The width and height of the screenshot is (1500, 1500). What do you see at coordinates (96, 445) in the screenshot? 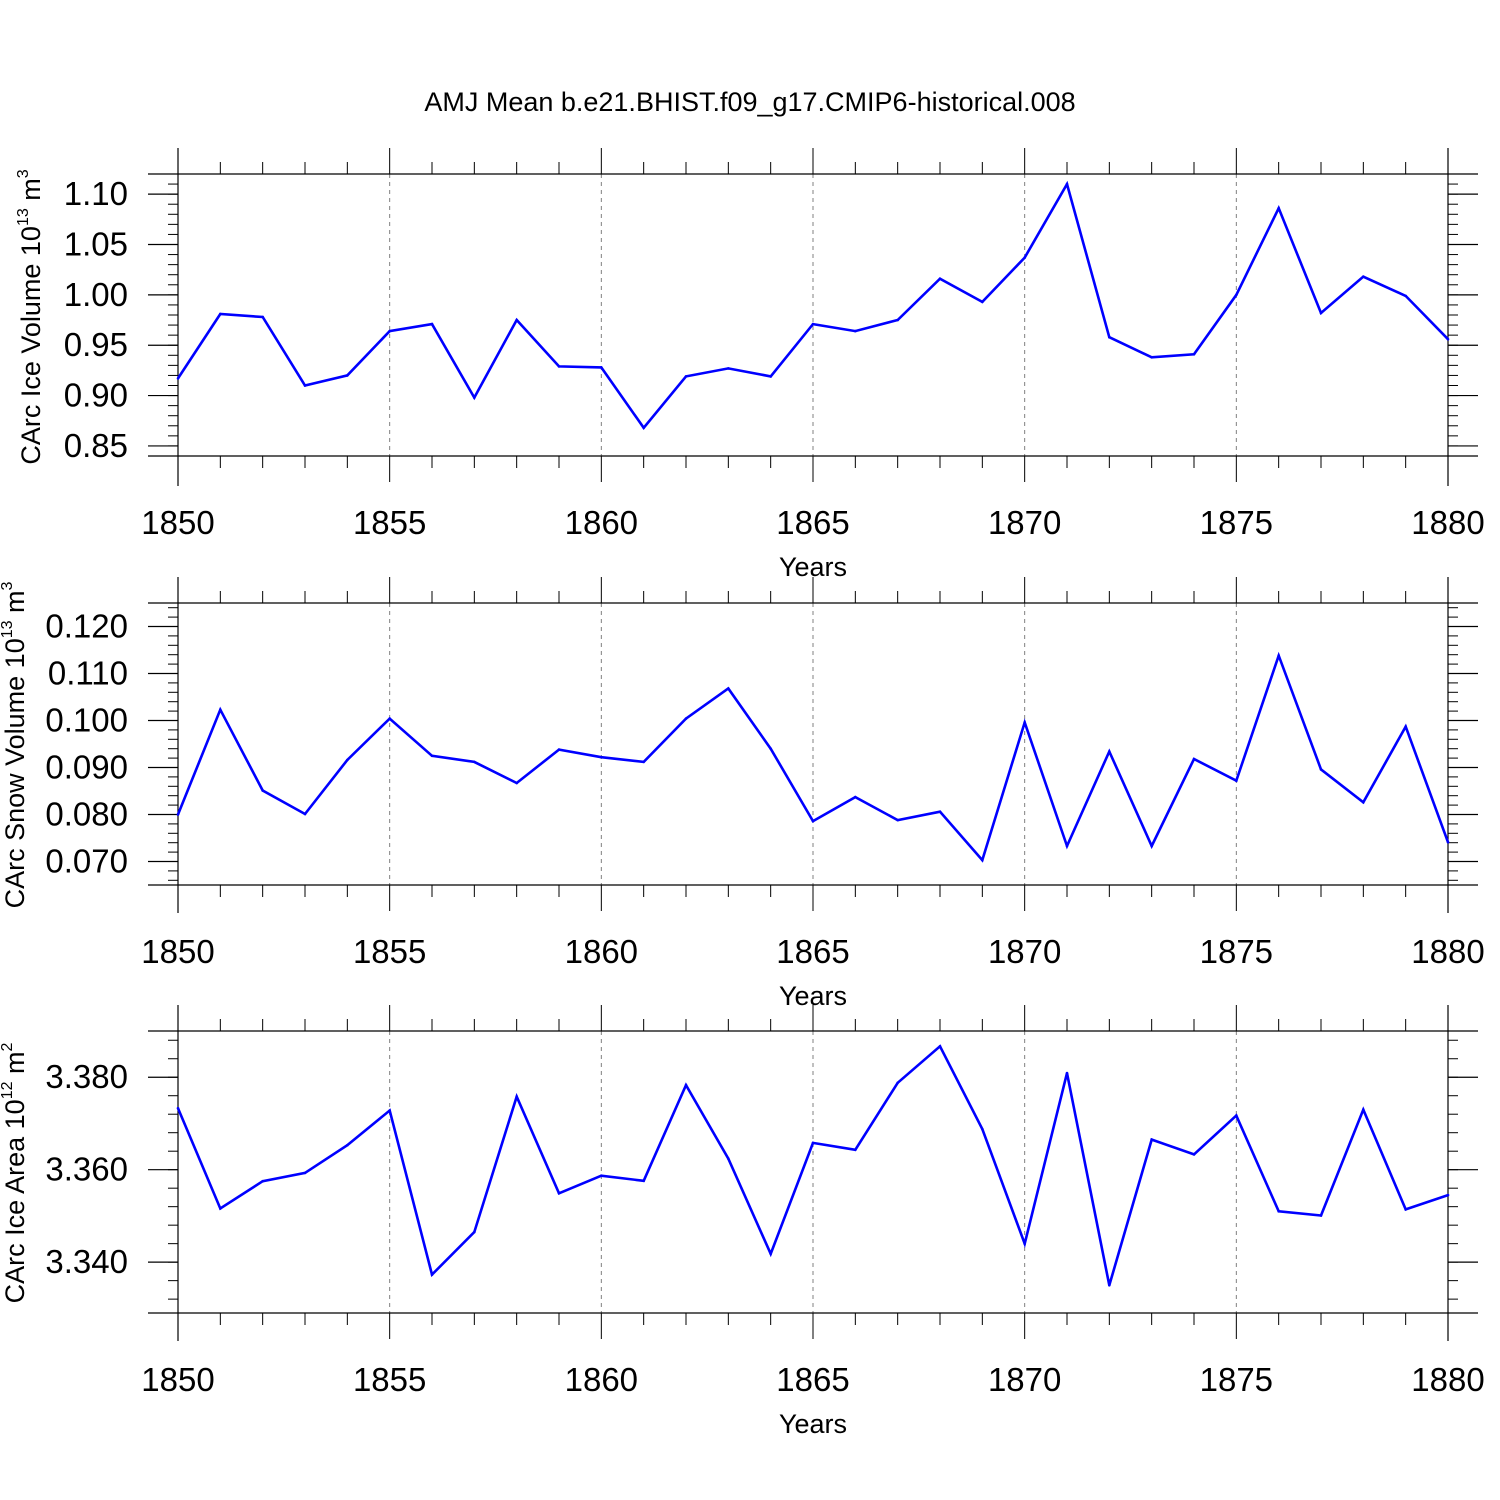
I see `y-tick-label: 0.85` at bounding box center [96, 445].